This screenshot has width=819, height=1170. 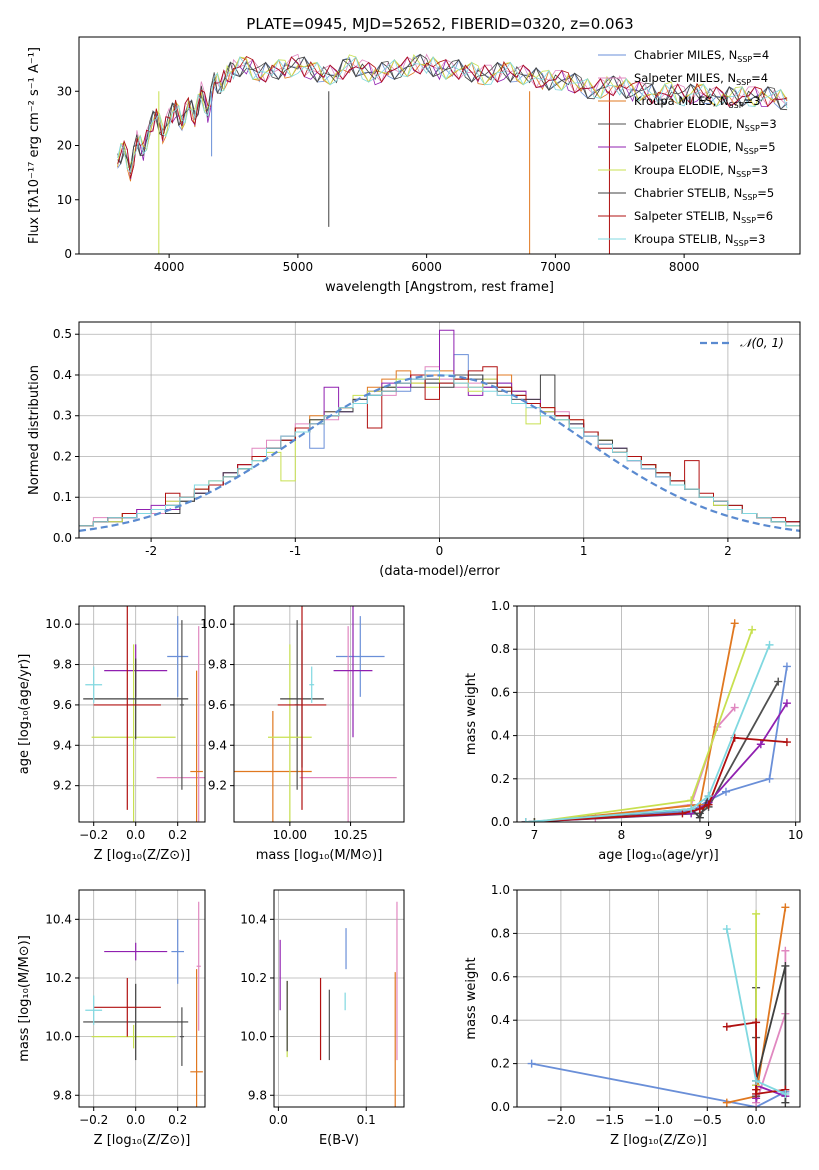 What do you see at coordinates (34, 430) in the screenshot?
I see `y-axis-label: Normed distribution` at bounding box center [34, 430].